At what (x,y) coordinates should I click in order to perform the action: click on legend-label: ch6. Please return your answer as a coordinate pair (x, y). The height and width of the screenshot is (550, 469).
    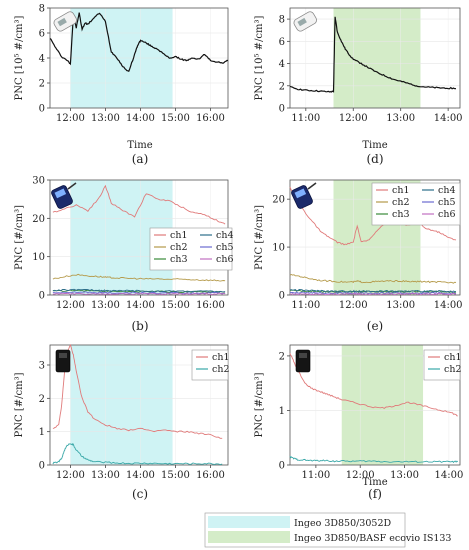
    Looking at the image, I should click on (224, 259).